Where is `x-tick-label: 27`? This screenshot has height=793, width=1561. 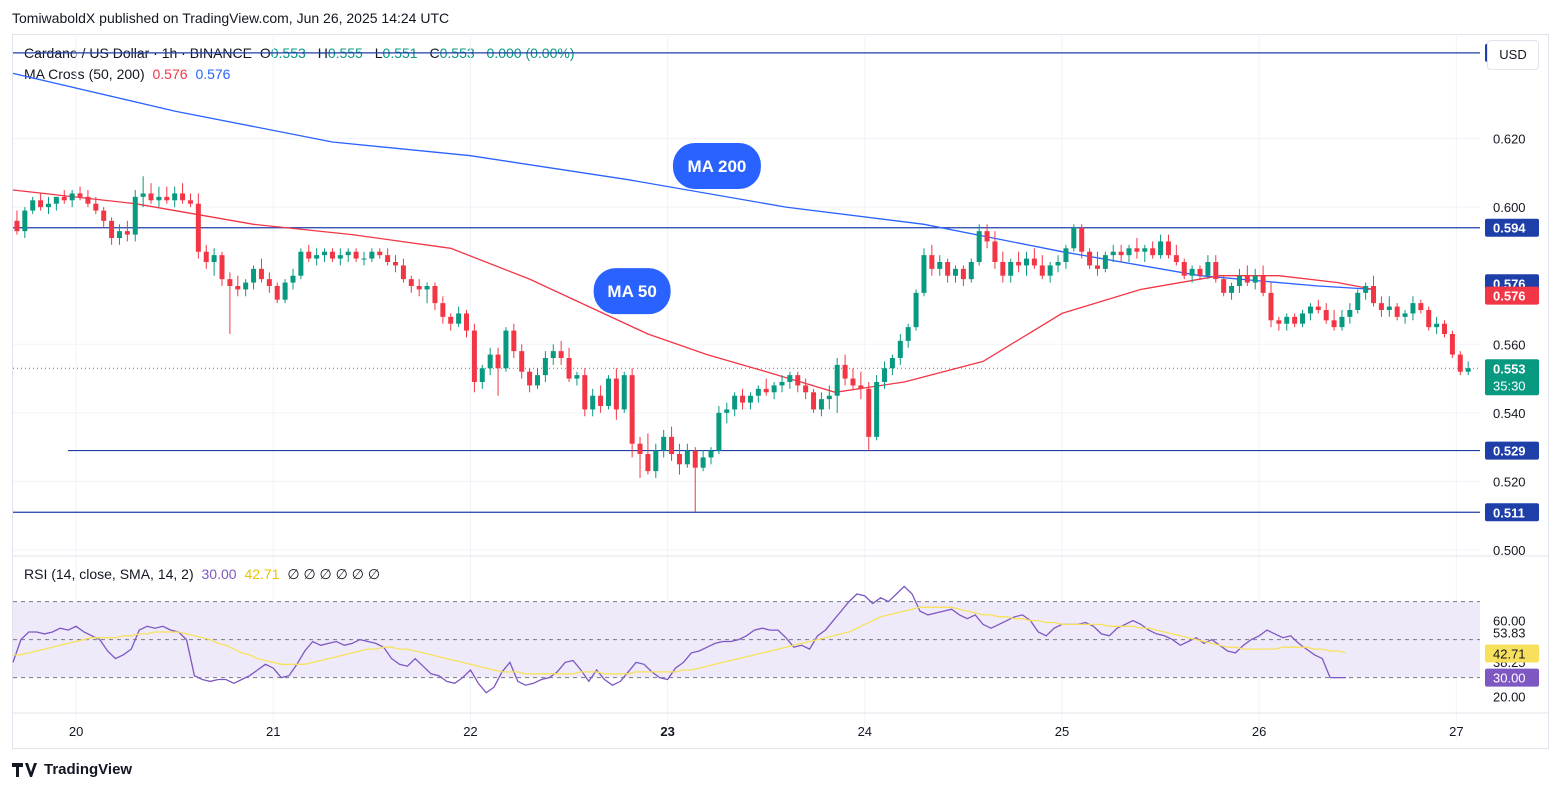
x-tick-label: 27 is located at coordinates (1456, 731).